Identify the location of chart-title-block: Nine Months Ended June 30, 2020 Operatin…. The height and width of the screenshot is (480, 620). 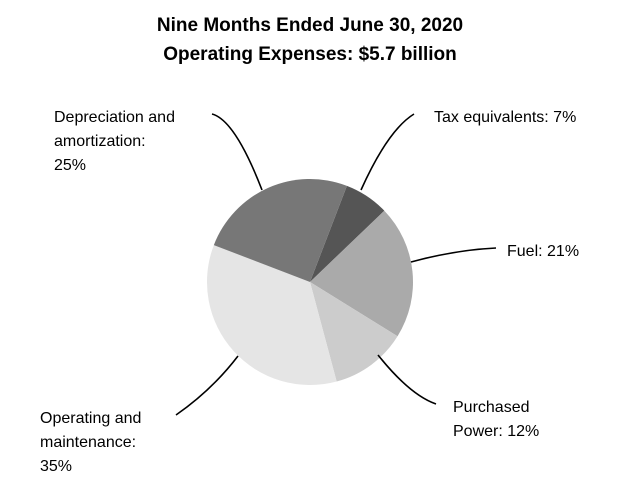
(310, 40).